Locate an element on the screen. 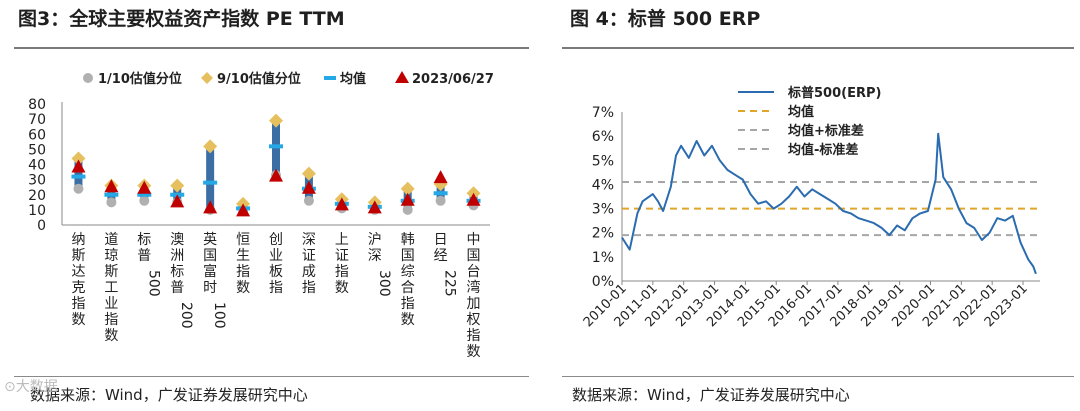 This screenshot has height=411, width=1080. x-tick-label-char: 经 is located at coordinates (441, 256).